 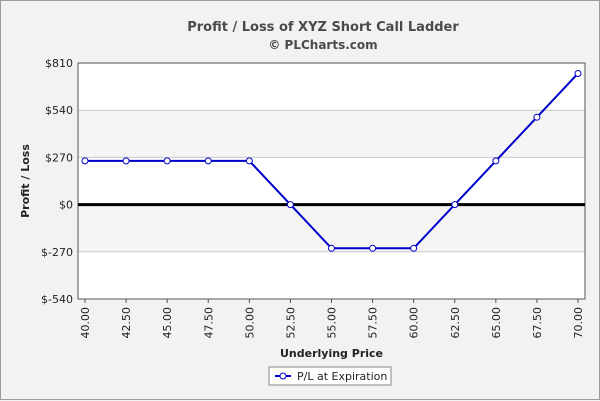 I want to click on y-tick-label: $-540, so click(x=57, y=299).